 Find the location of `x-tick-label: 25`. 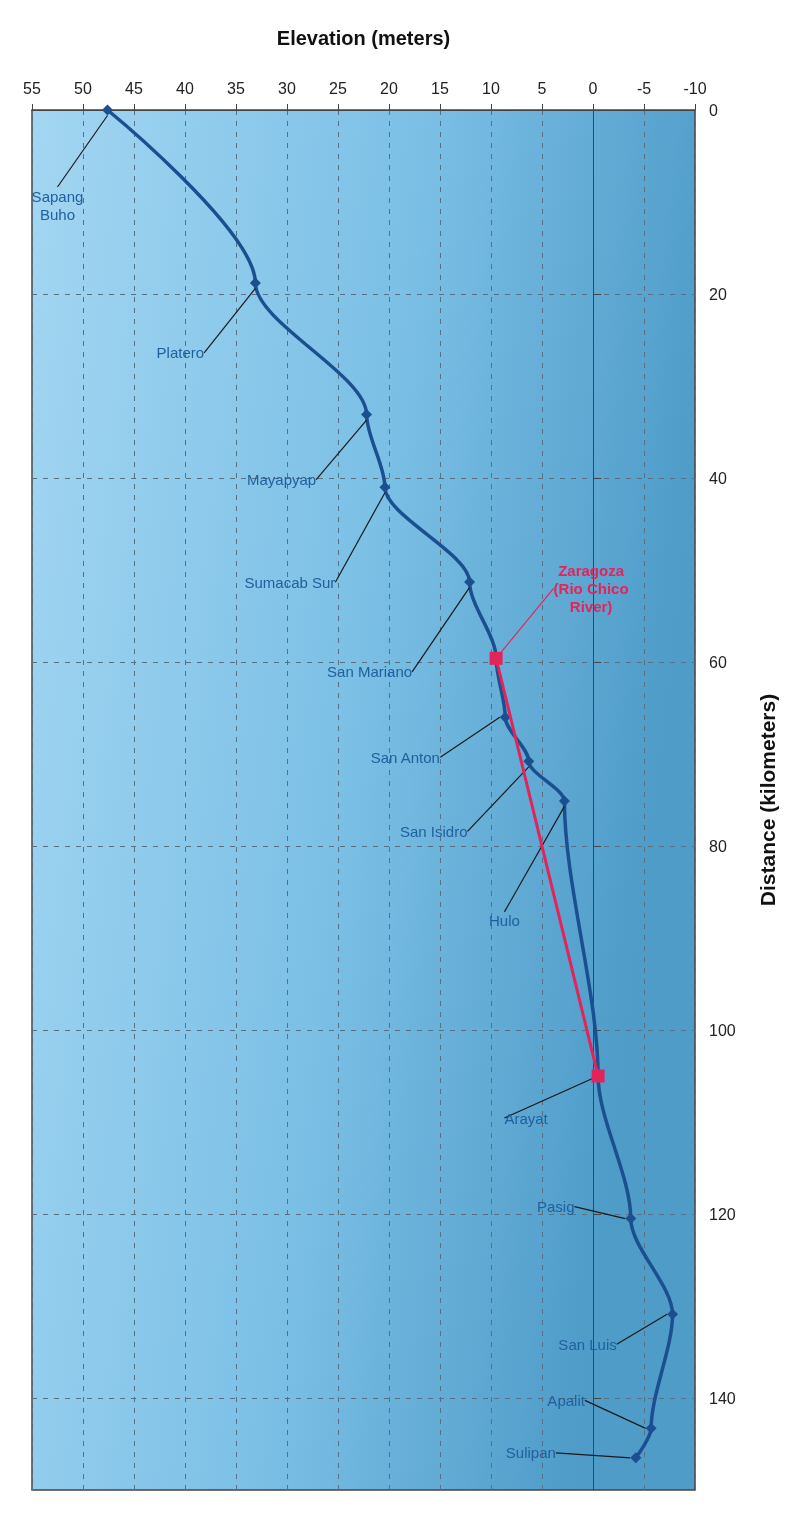

x-tick-label: 25 is located at coordinates (338, 88).